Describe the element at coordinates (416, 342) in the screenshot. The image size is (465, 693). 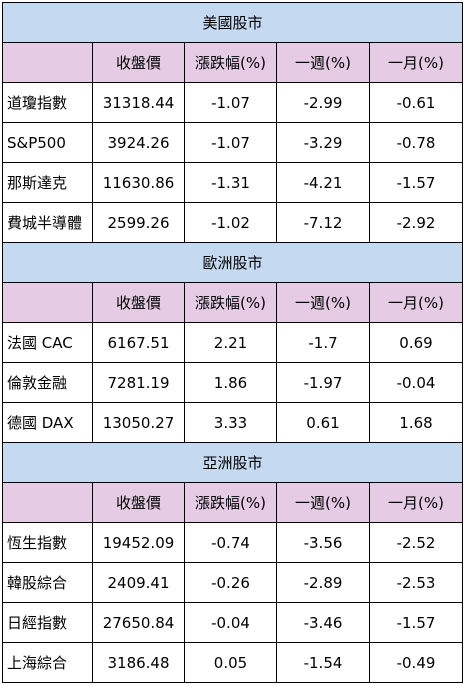
I see `month-value: 0.69` at that location.